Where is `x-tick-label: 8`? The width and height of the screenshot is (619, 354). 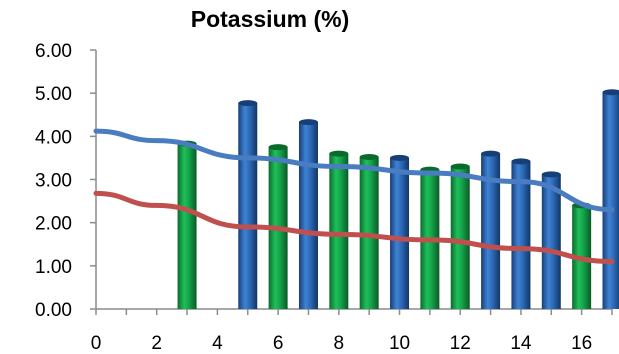 x-tick-label: 8 is located at coordinates (339, 343).